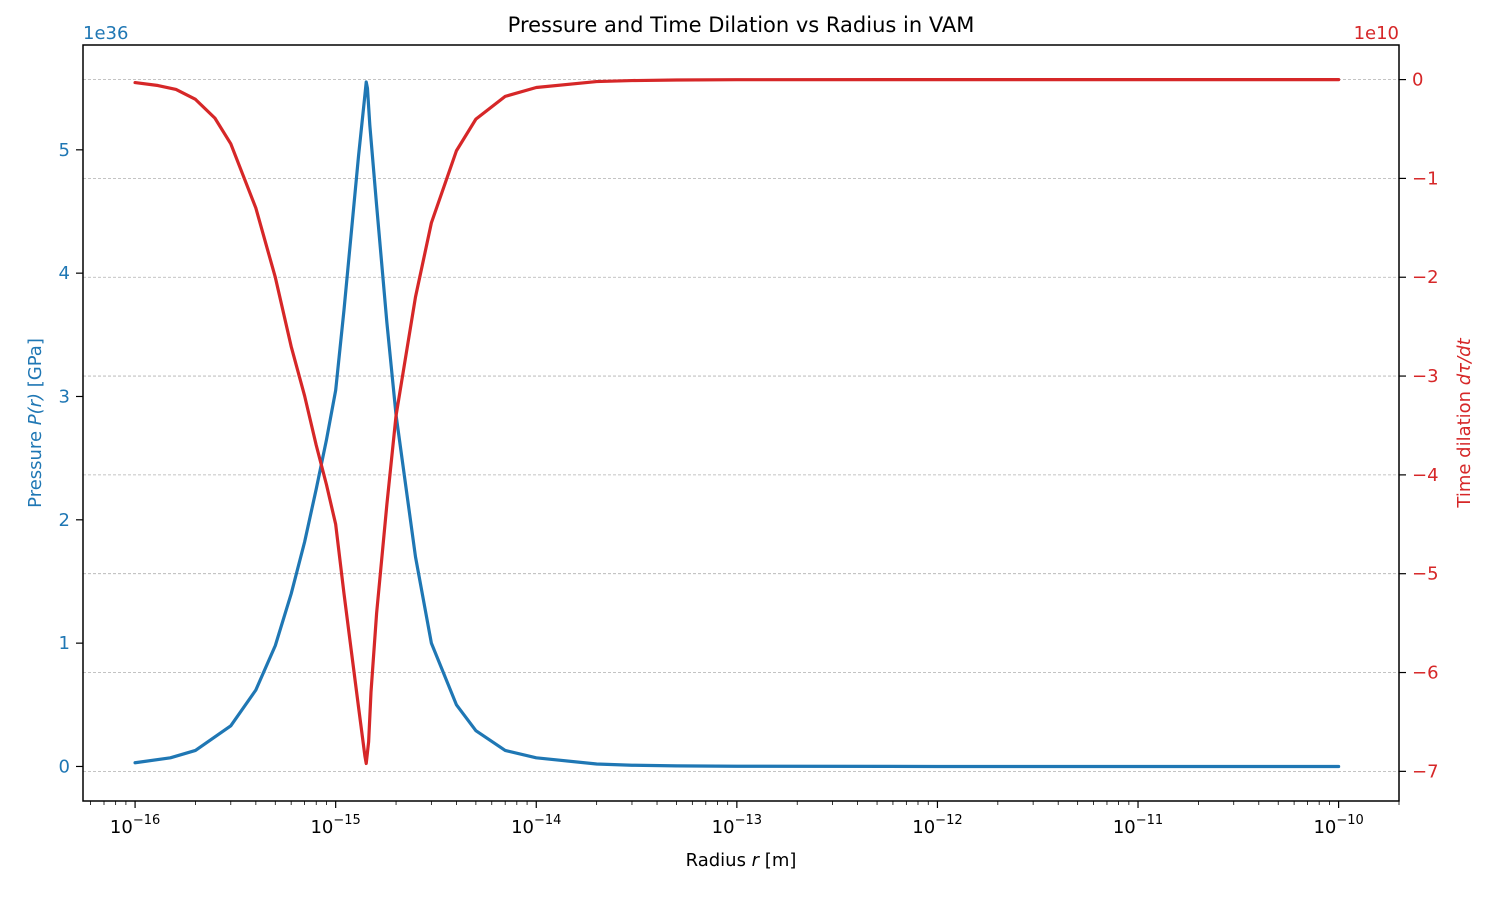 The height and width of the screenshot is (900, 1500). Describe the element at coordinates (1425, 178) in the screenshot. I see `right-tick-label-1: −1` at that location.